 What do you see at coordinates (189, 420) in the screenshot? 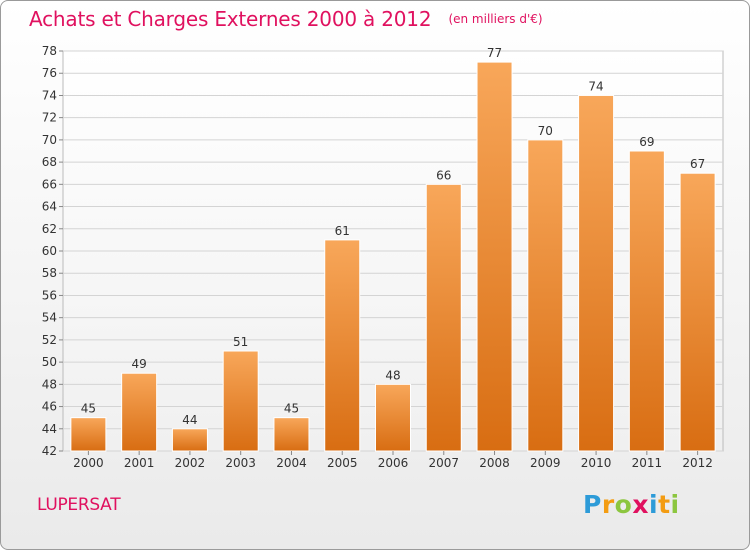
I see `data-label: 44` at bounding box center [189, 420].